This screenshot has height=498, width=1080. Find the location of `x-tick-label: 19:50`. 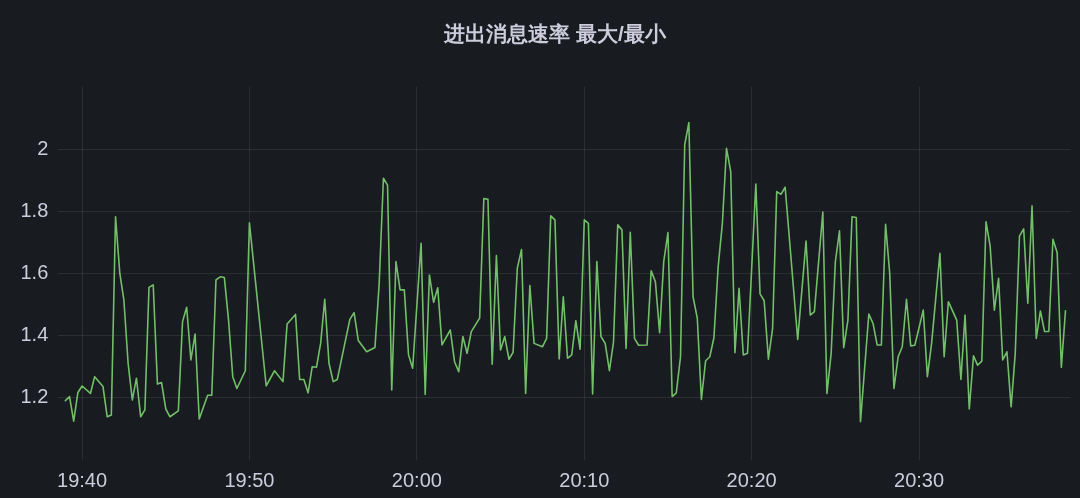

x-tick-label: 19:50 is located at coordinates (249, 479).